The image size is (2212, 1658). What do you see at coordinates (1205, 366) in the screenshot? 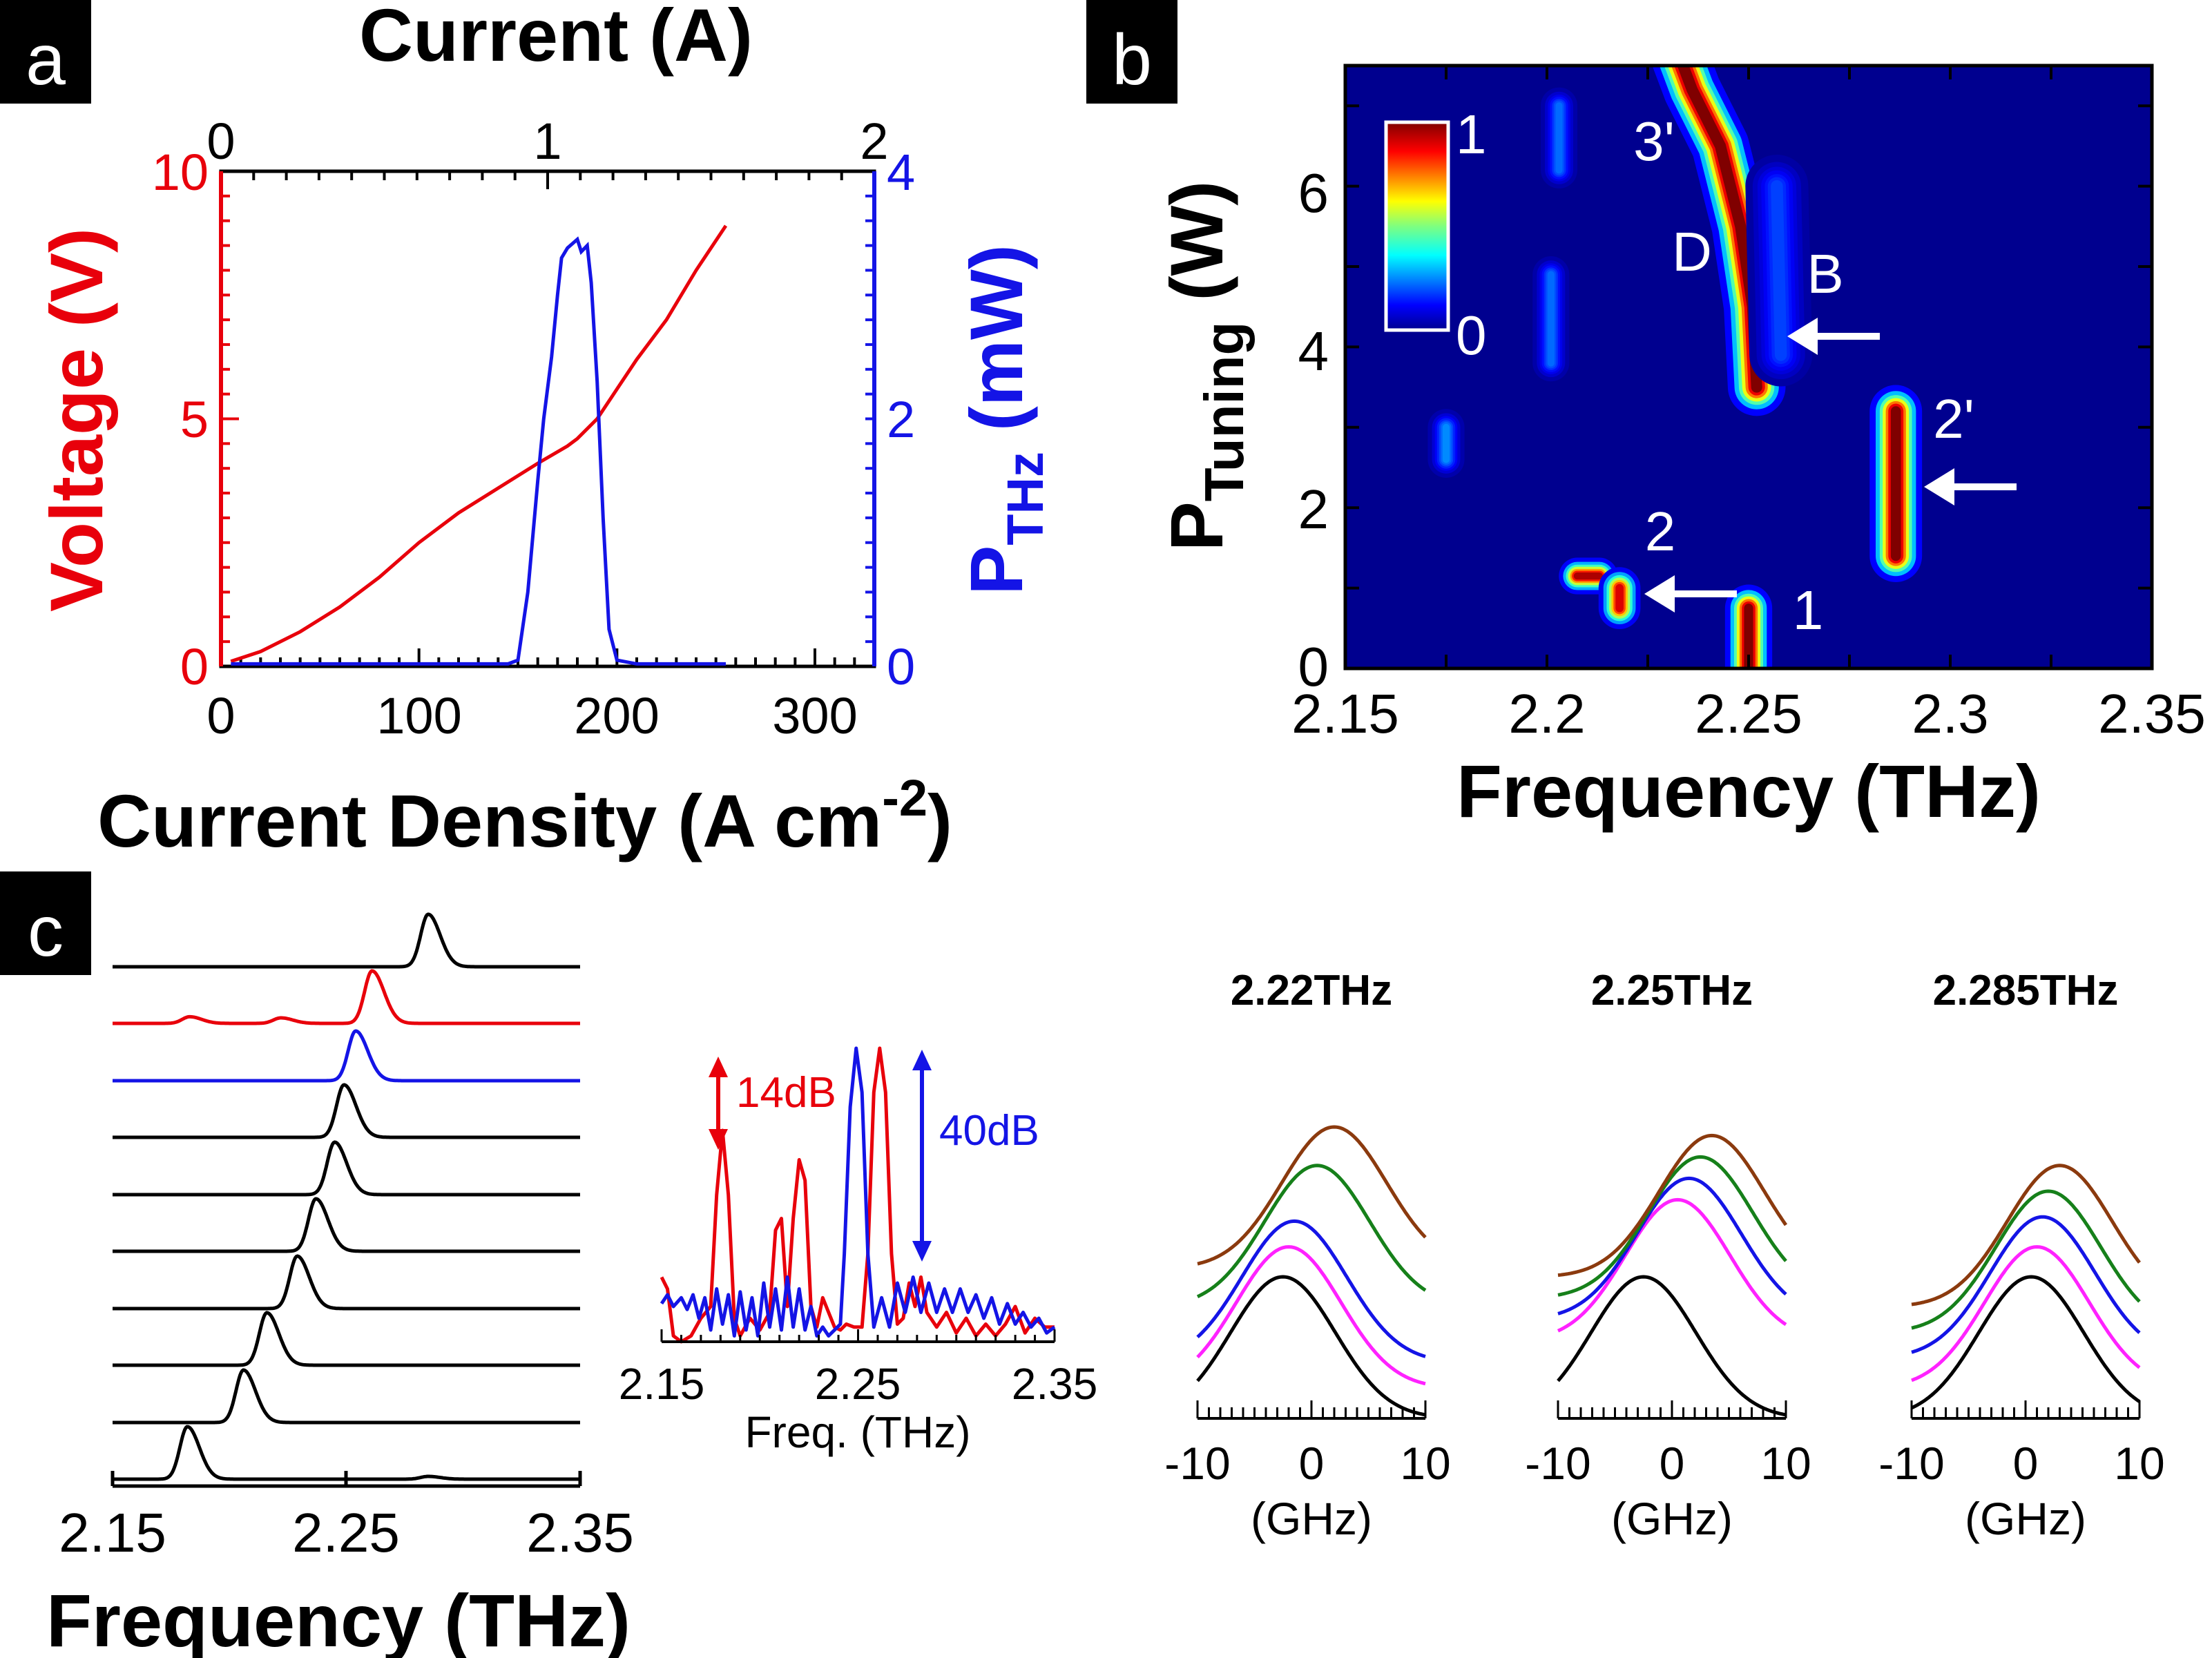
I see `b-y-axis-label: PTuning (W)` at bounding box center [1205, 366].